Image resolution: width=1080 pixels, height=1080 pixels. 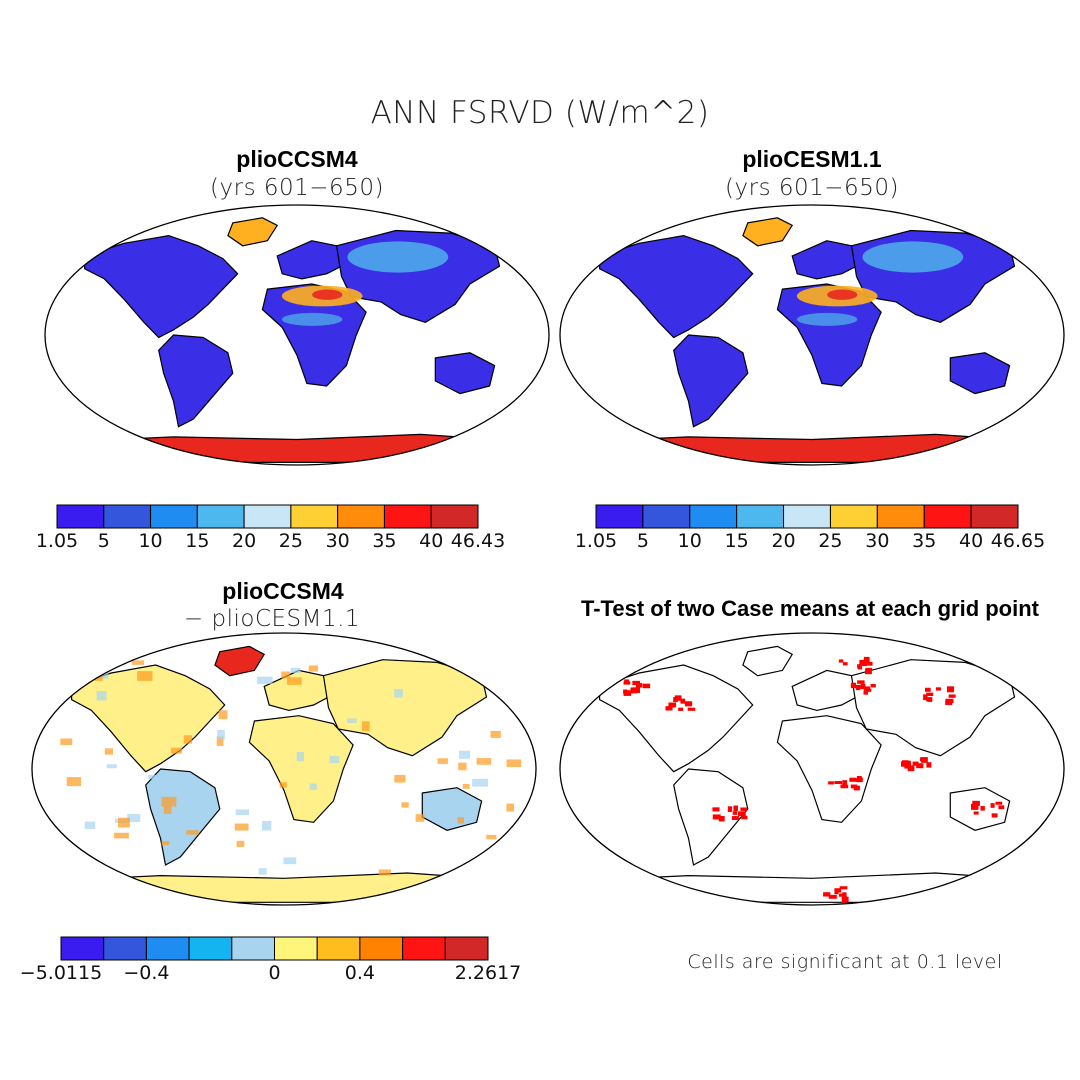 What do you see at coordinates (478, 541) in the screenshot?
I see `colorbar-tick-label: 46.43` at bounding box center [478, 541].